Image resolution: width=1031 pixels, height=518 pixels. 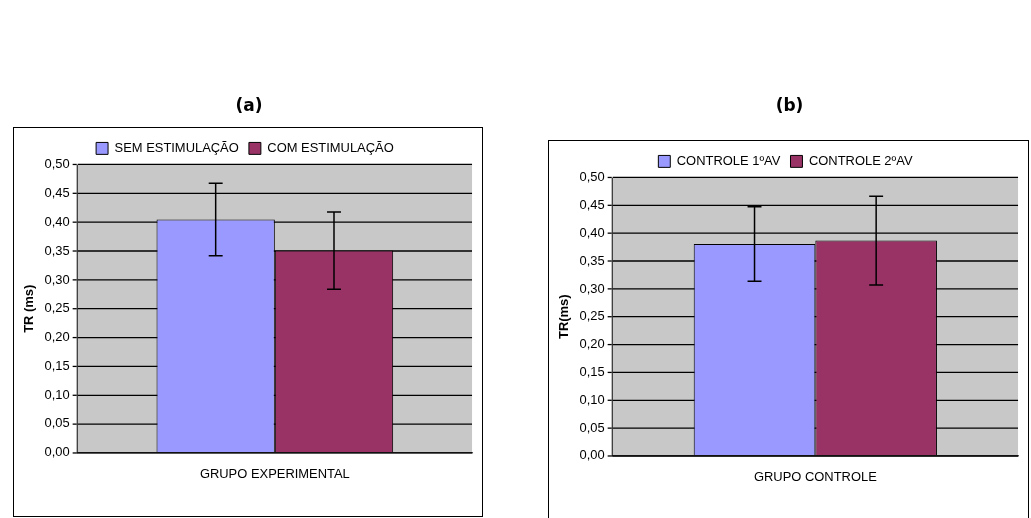 What do you see at coordinates (789, 105) in the screenshot?
I see `chart-title: (b)` at bounding box center [789, 105].